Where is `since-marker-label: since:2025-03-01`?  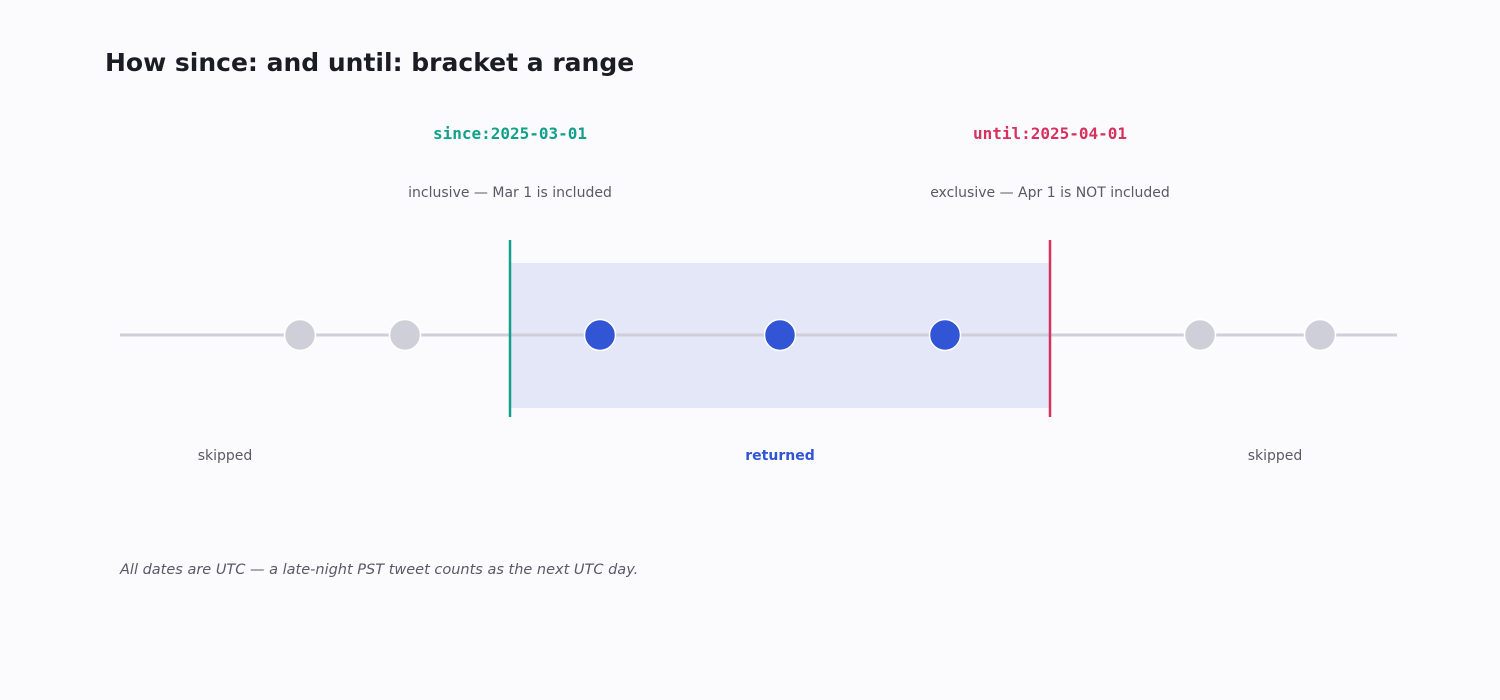
since-marker-label: since:2025-03-01 is located at coordinates (510, 133).